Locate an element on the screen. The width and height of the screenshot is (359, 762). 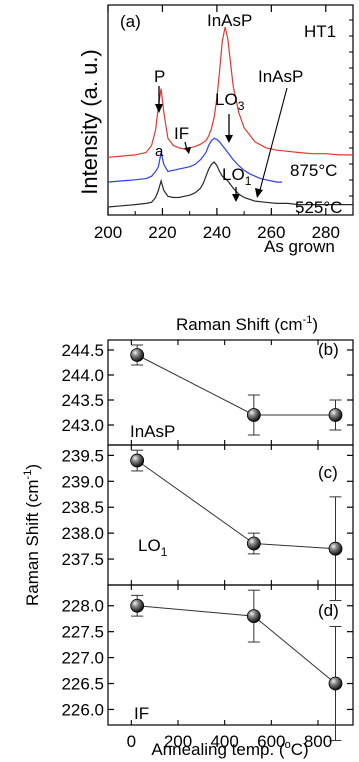
shared-y-axis-superscript: -1 is located at coordinates (28, 475).